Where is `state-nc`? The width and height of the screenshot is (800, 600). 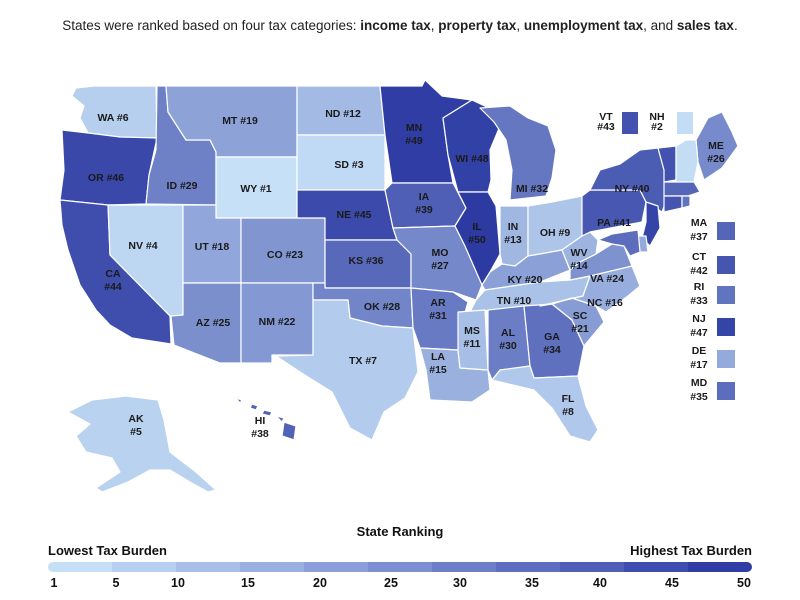 state-nc is located at coordinates (590, 289).